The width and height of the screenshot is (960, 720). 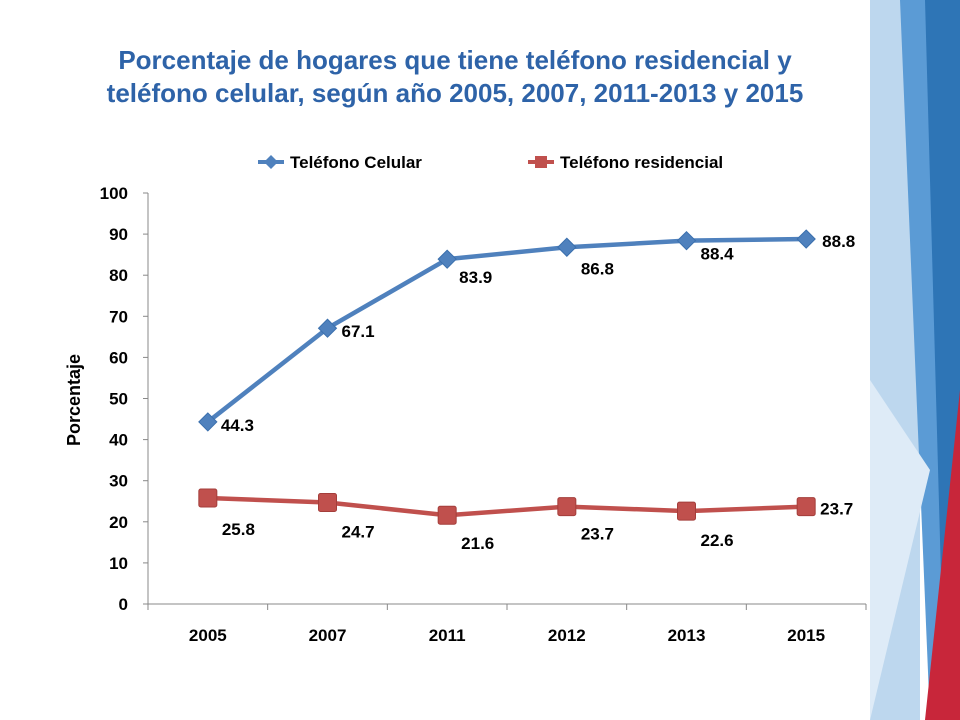 I want to click on y-tick-label: 80, so click(x=118, y=275).